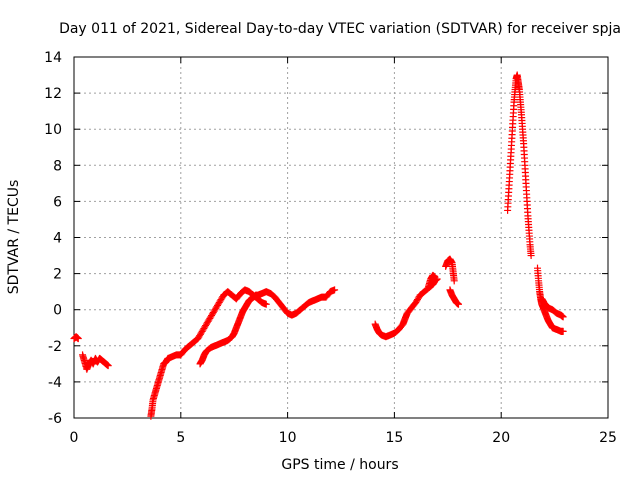 The image size is (640, 480). I want to click on y-tick-label: 2, so click(57, 275).